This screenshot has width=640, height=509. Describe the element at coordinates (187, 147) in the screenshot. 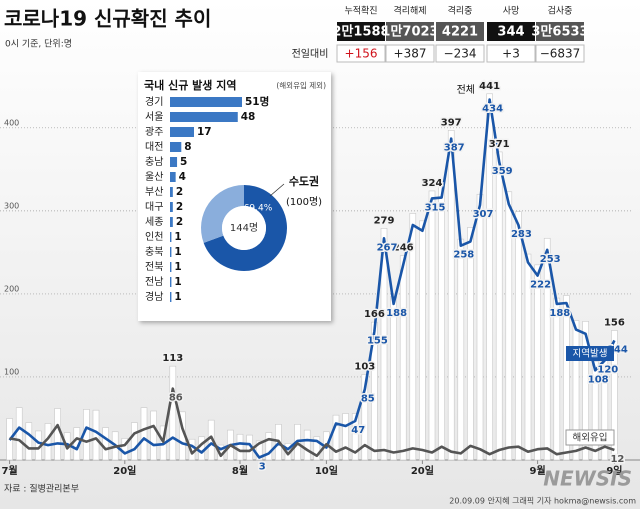

I see `region-value: 8` at that location.